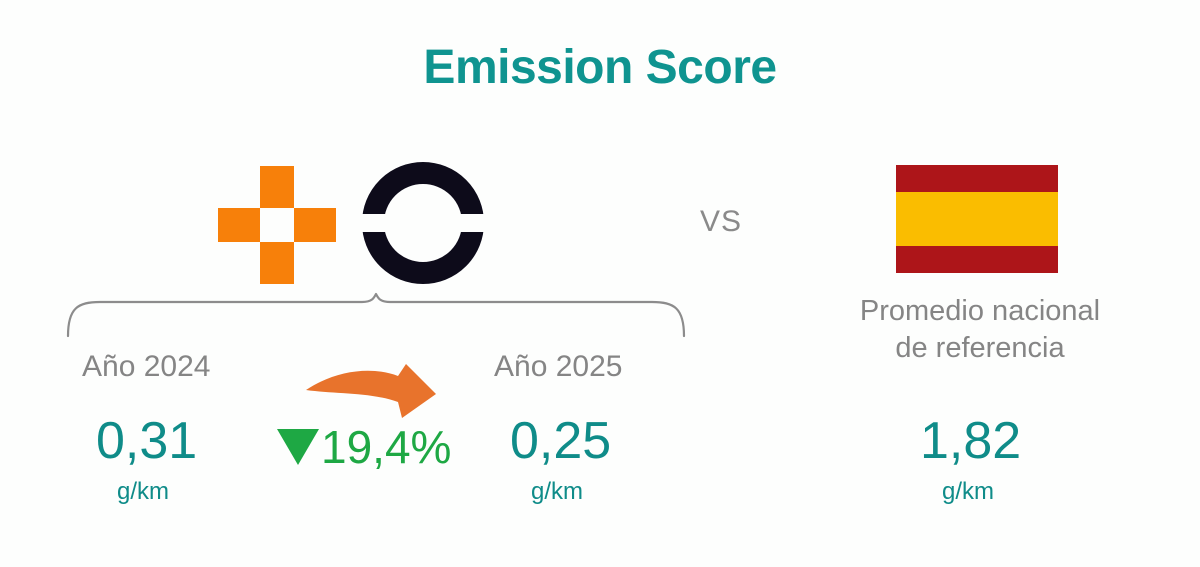 Image resolution: width=1200 pixels, height=567 pixels. I want to click on reference-caption-line1: Promedio nacional, so click(980, 311).